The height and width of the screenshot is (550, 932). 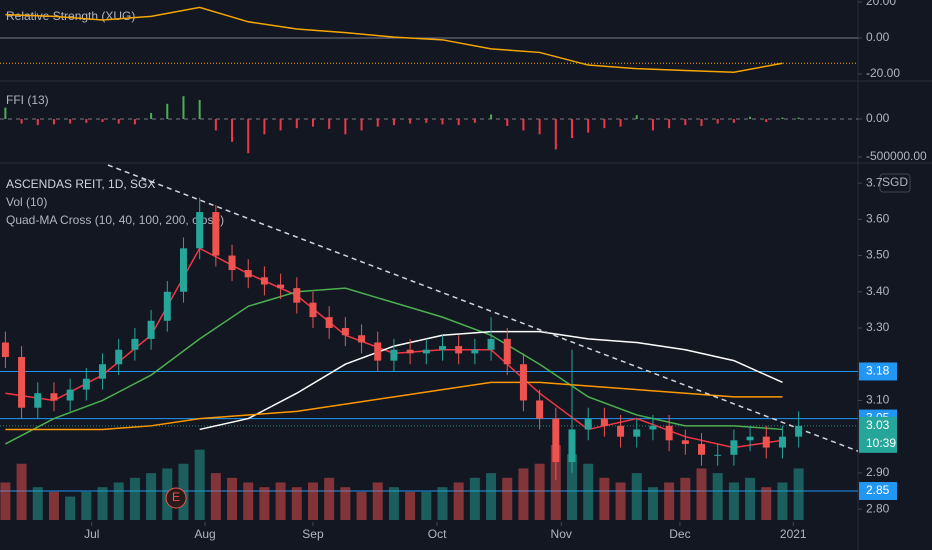 I want to click on price-label: 2.85, so click(x=878, y=490).